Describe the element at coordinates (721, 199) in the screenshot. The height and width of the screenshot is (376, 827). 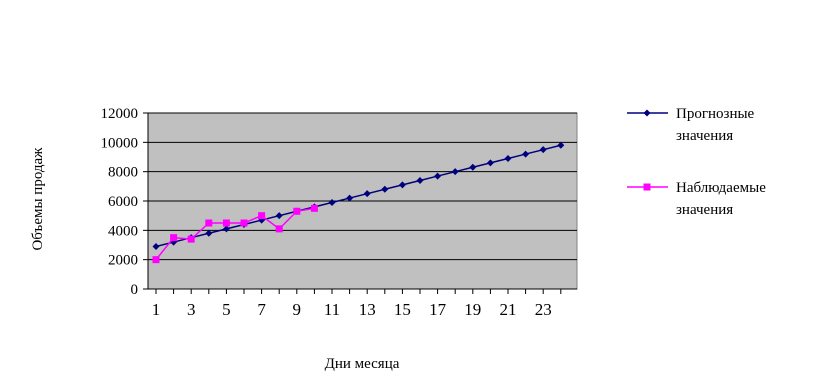
I see `legend-label: Наблюдаемые значения` at that location.